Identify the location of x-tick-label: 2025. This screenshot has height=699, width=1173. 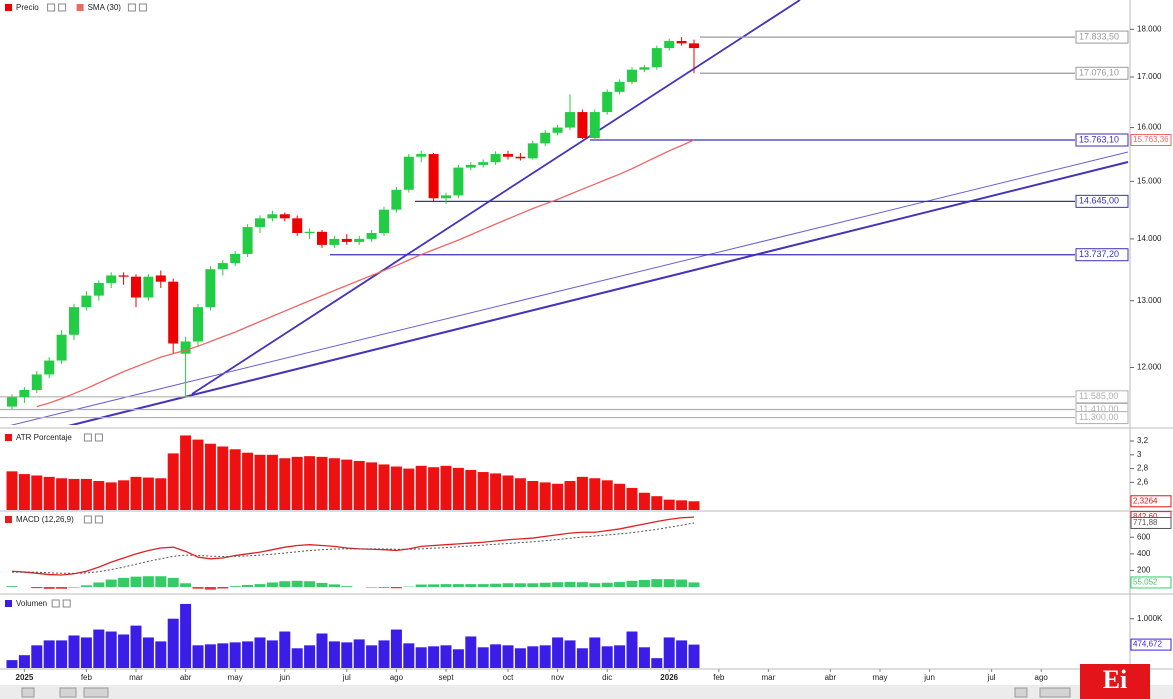
(25, 677).